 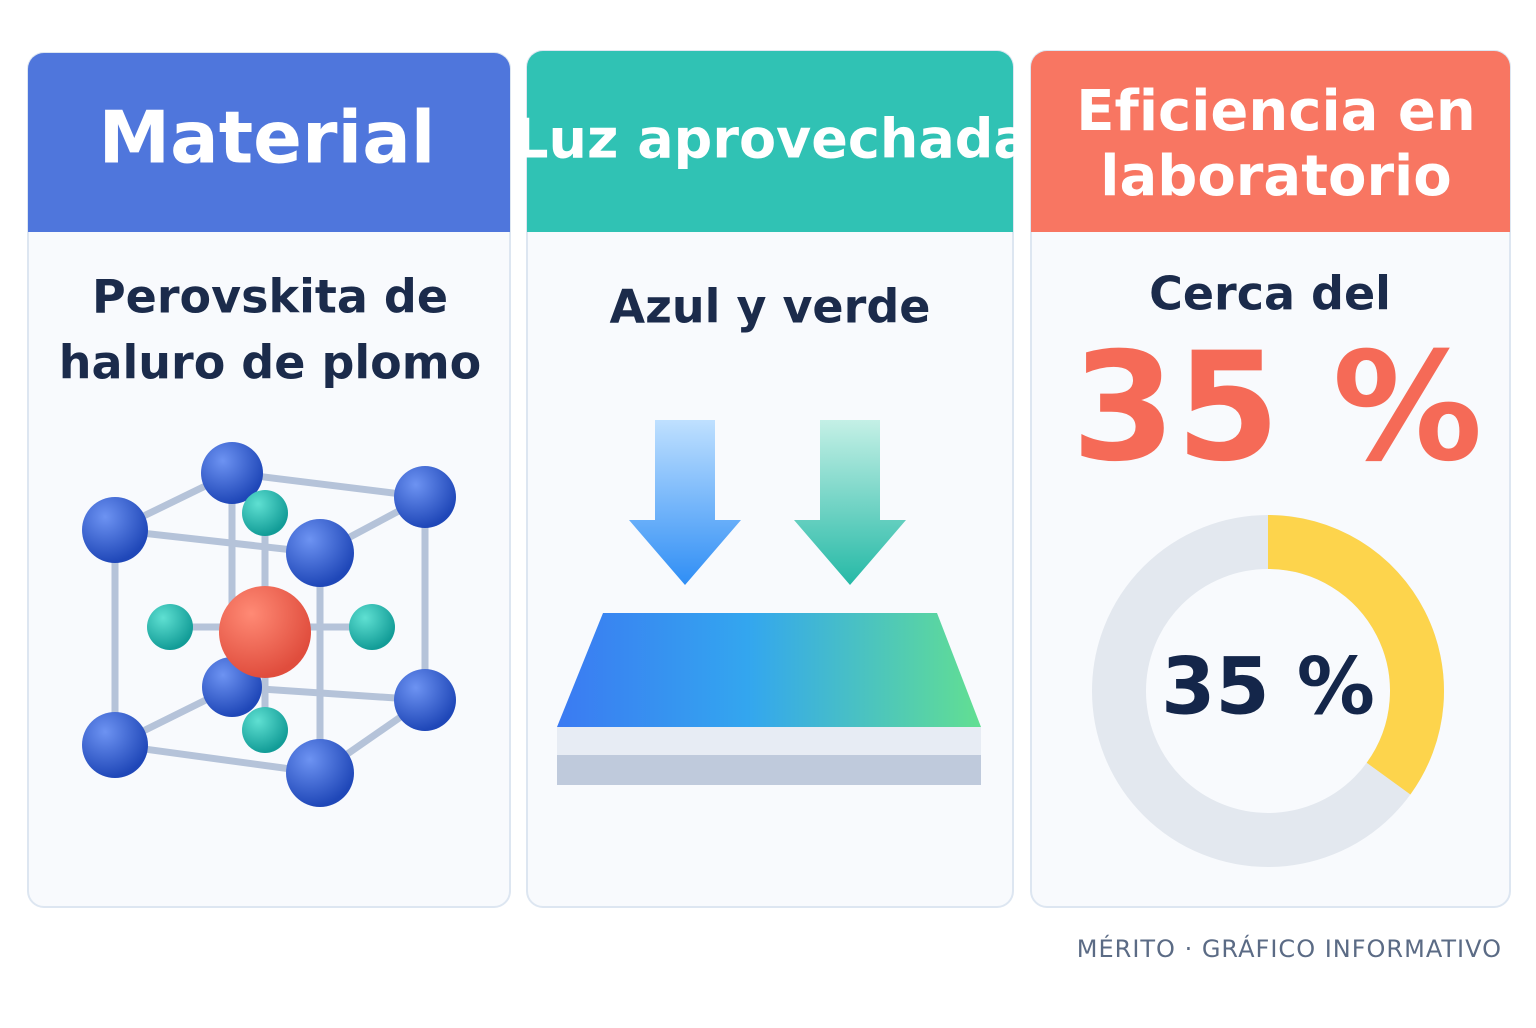 What do you see at coordinates (267, 138) in the screenshot?
I see `card-title: Material` at bounding box center [267, 138].